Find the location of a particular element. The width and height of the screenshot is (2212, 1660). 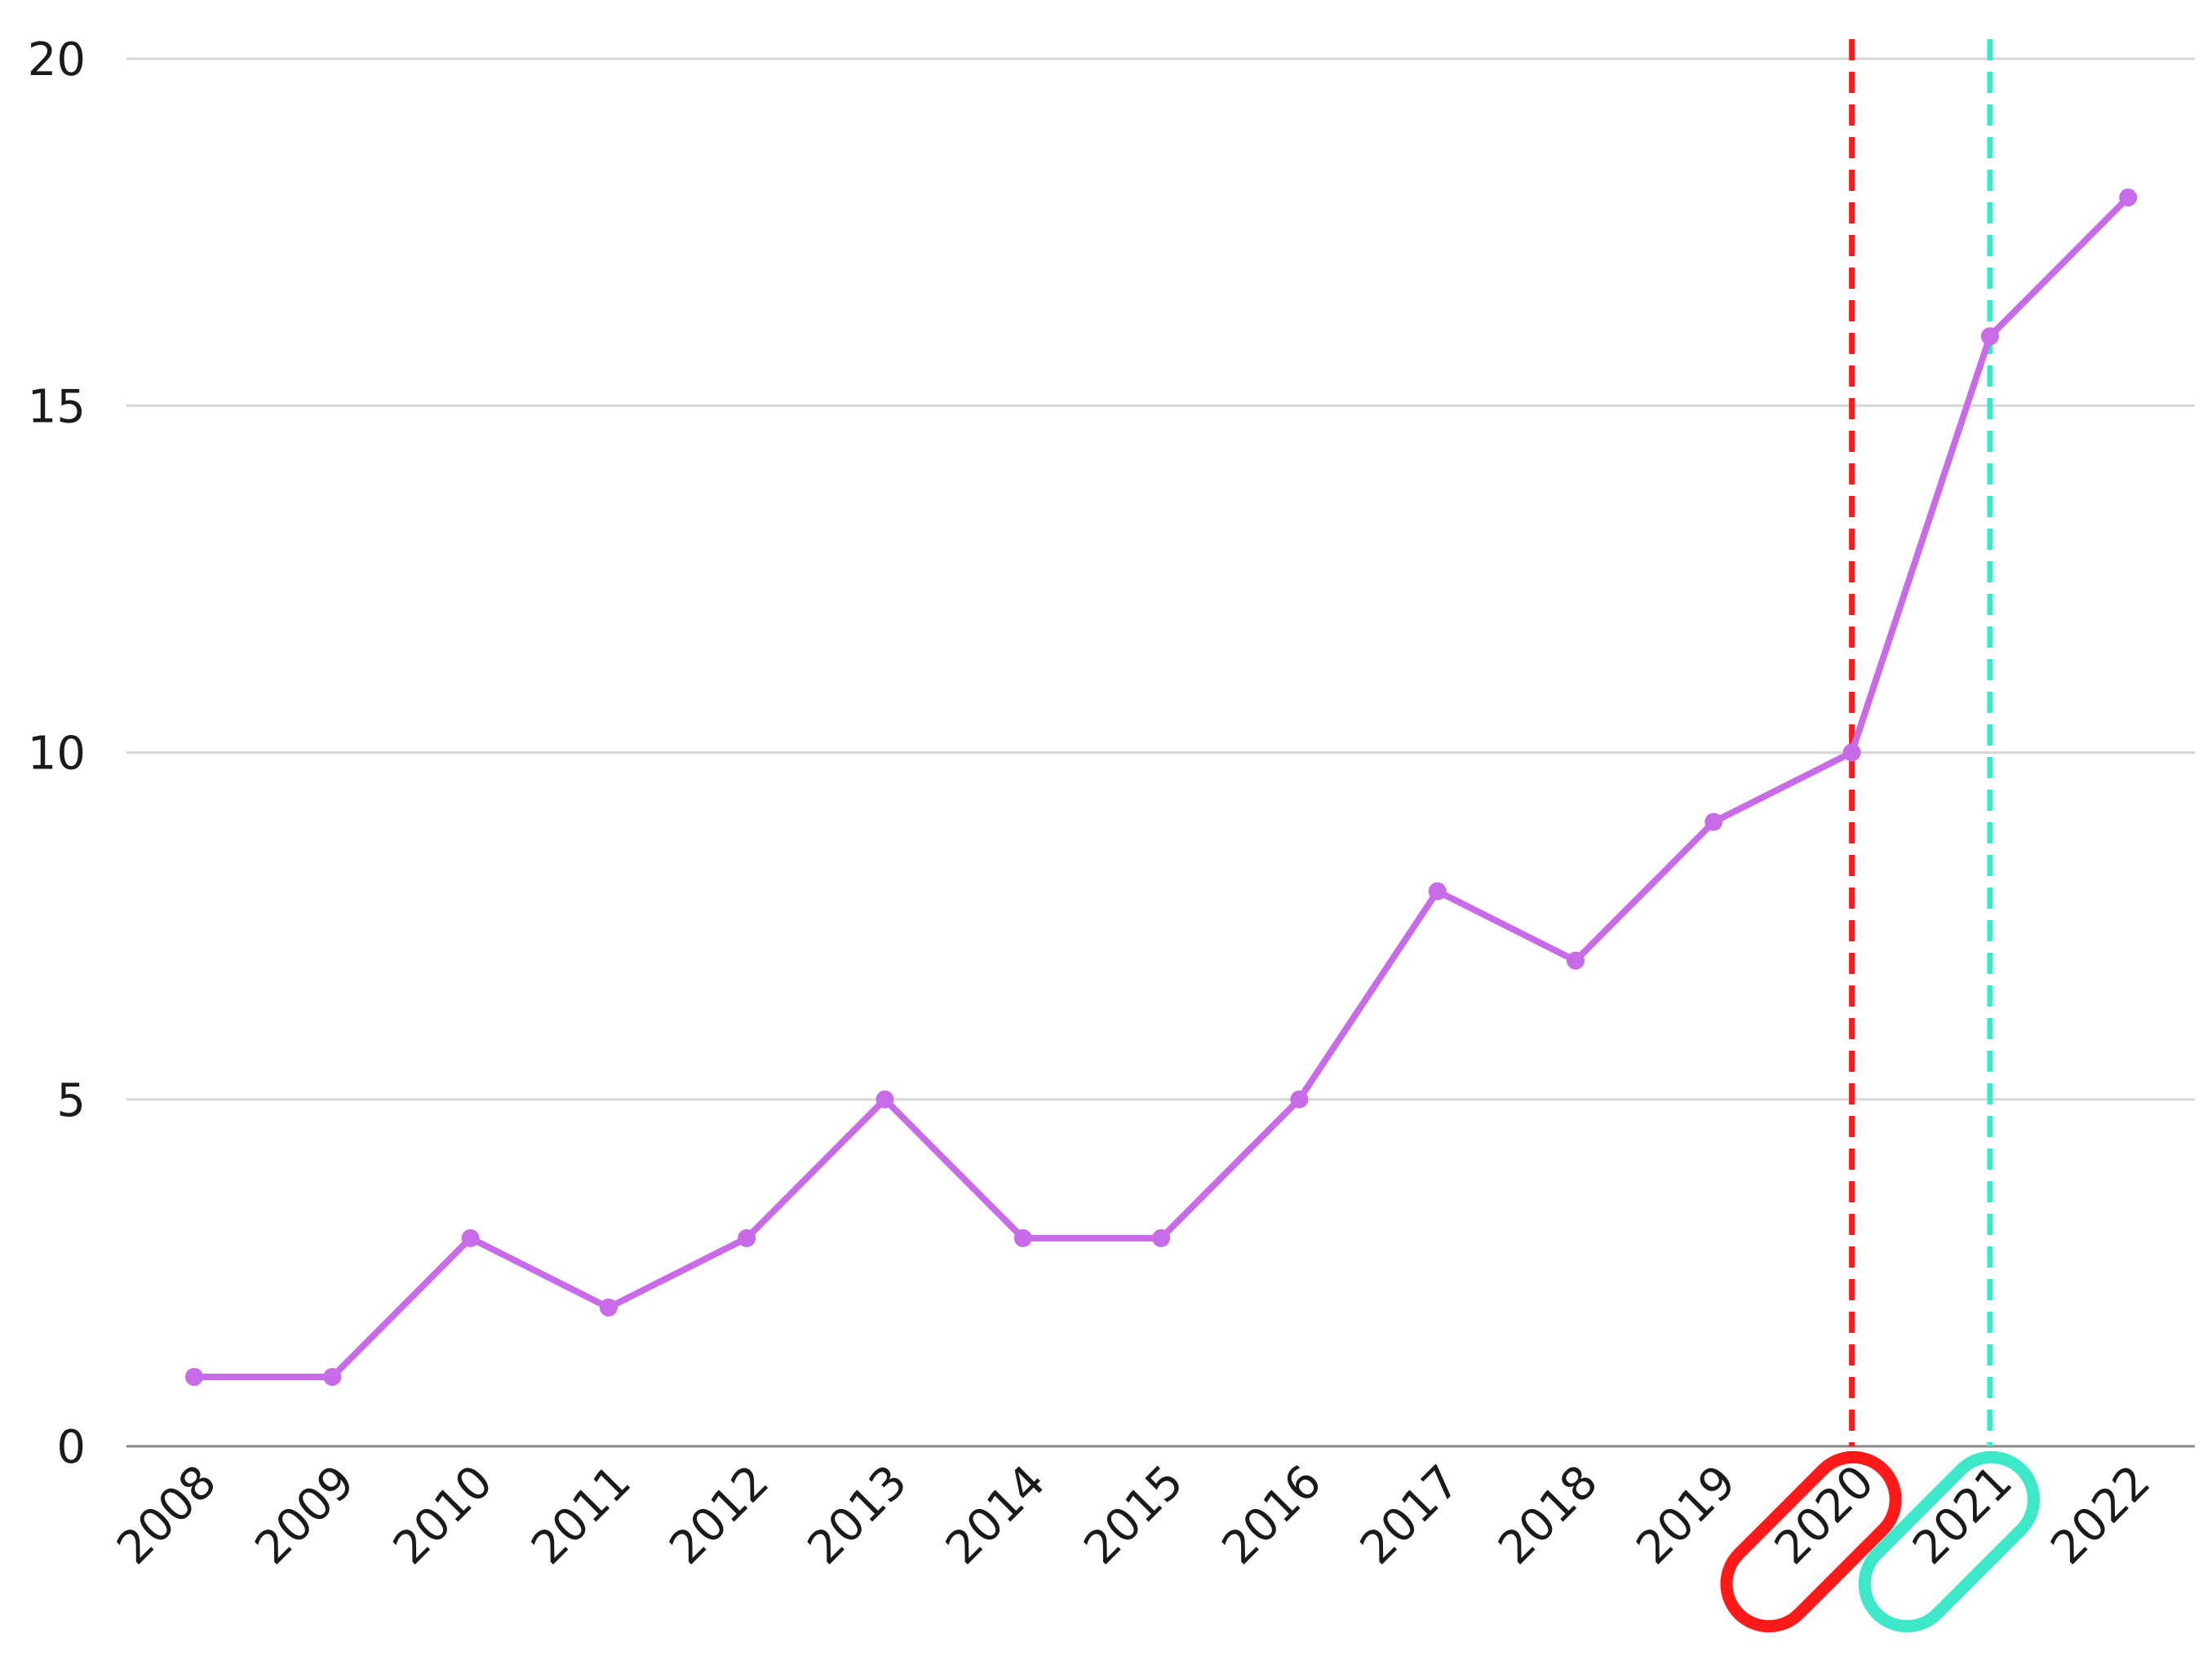

x-tick-label: 2012 is located at coordinates (719, 1515).